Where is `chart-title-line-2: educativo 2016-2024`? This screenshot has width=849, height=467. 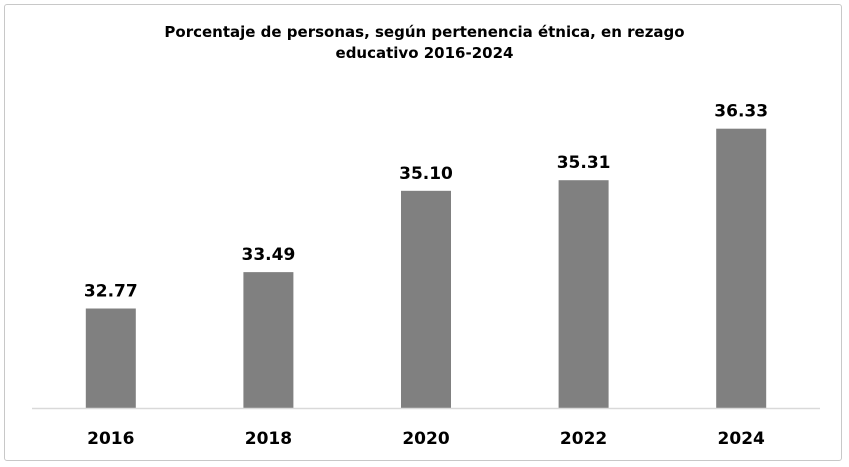
chart-title-line-2: educativo 2016-2024 is located at coordinates (424, 53).